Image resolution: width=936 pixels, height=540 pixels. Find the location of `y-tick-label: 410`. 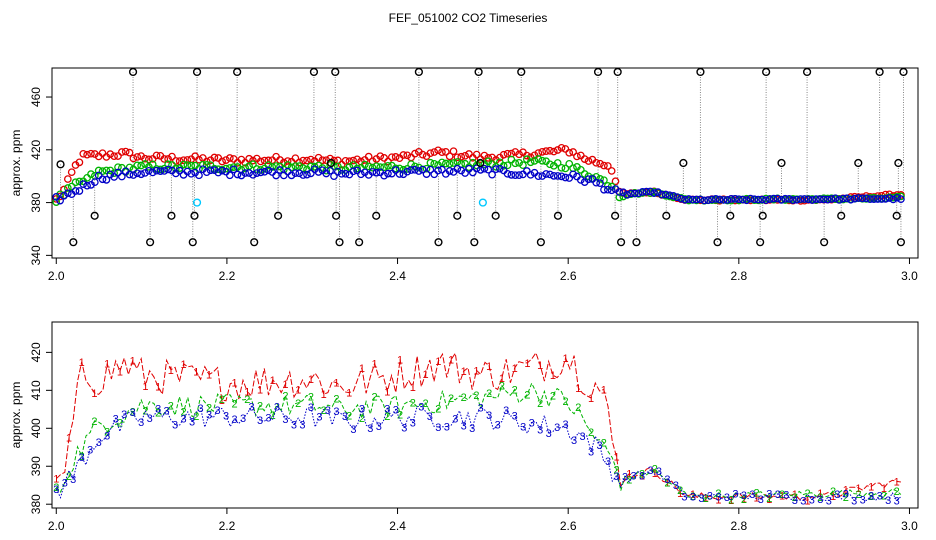

y-tick-label: 410 is located at coordinates (36, 390).